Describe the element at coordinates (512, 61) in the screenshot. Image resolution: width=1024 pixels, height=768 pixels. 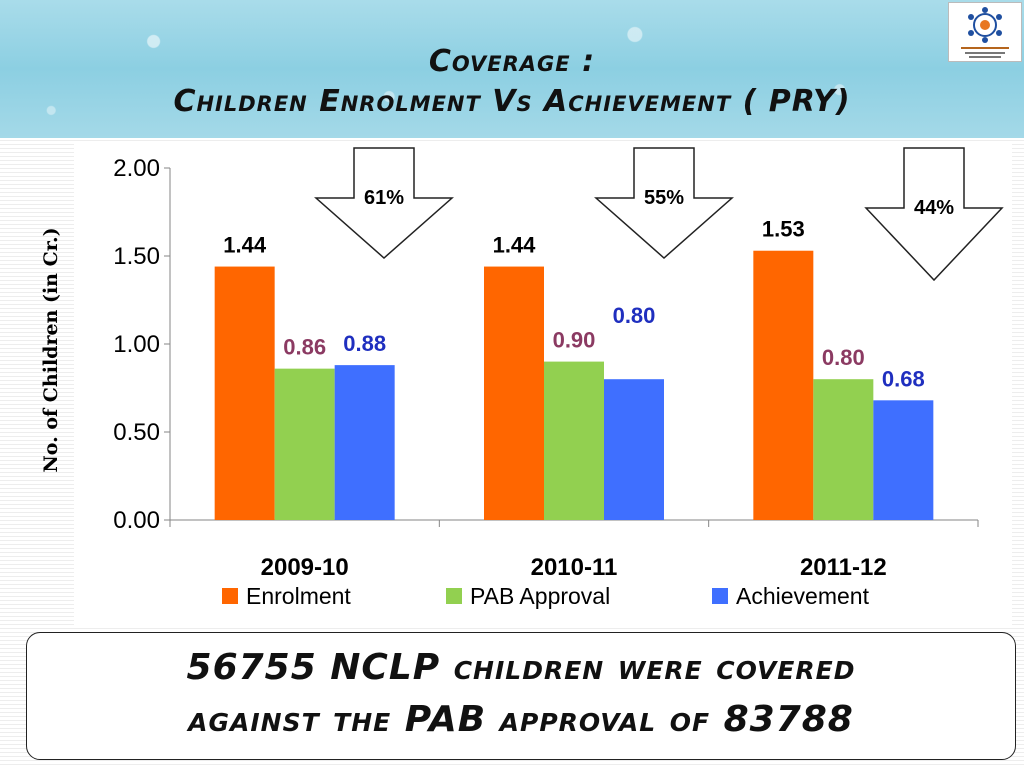
I see `page-title-line-1: Coverage :` at that location.